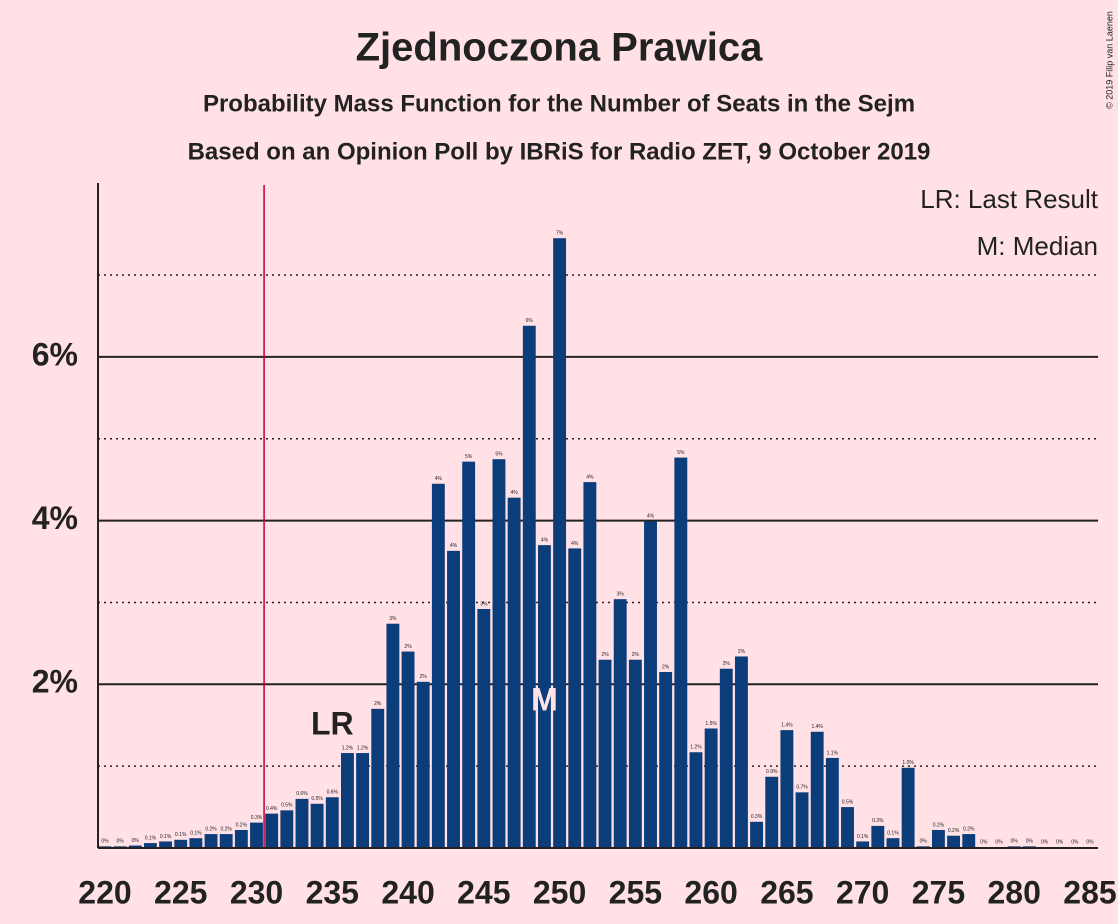 The width and height of the screenshot is (1118, 924). What do you see at coordinates (710, 892) in the screenshot?
I see `x-tick-label: 260` at bounding box center [710, 892].